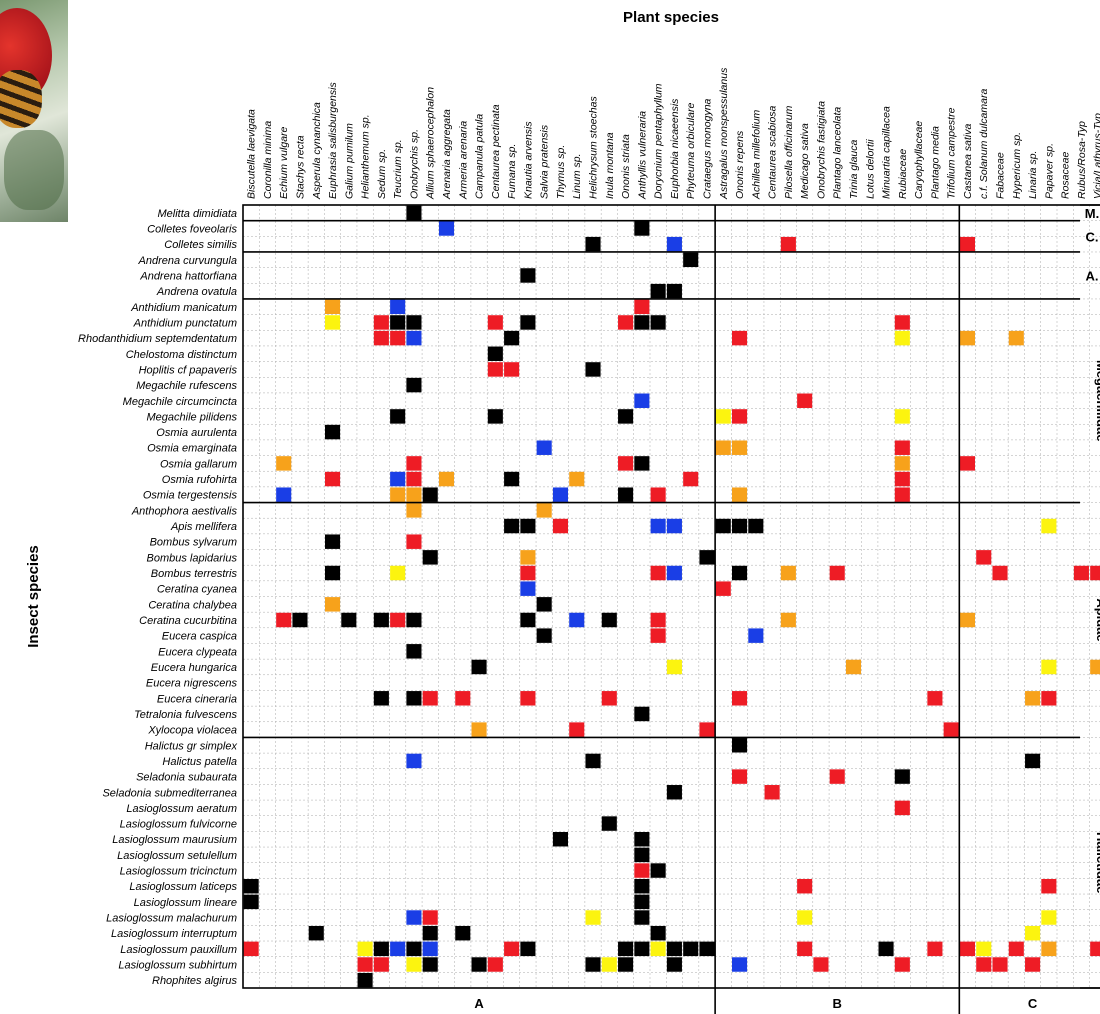  I want to click on cell-seladonia-subaurata-plantago-lanceolata, so click(837, 776).